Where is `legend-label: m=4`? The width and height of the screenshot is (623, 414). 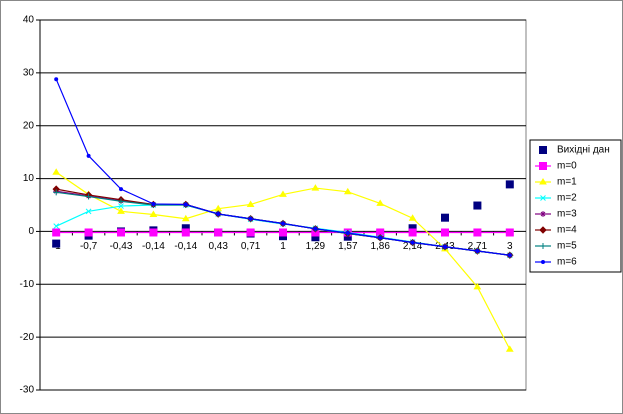 legend-label: m=4 is located at coordinates (567, 230).